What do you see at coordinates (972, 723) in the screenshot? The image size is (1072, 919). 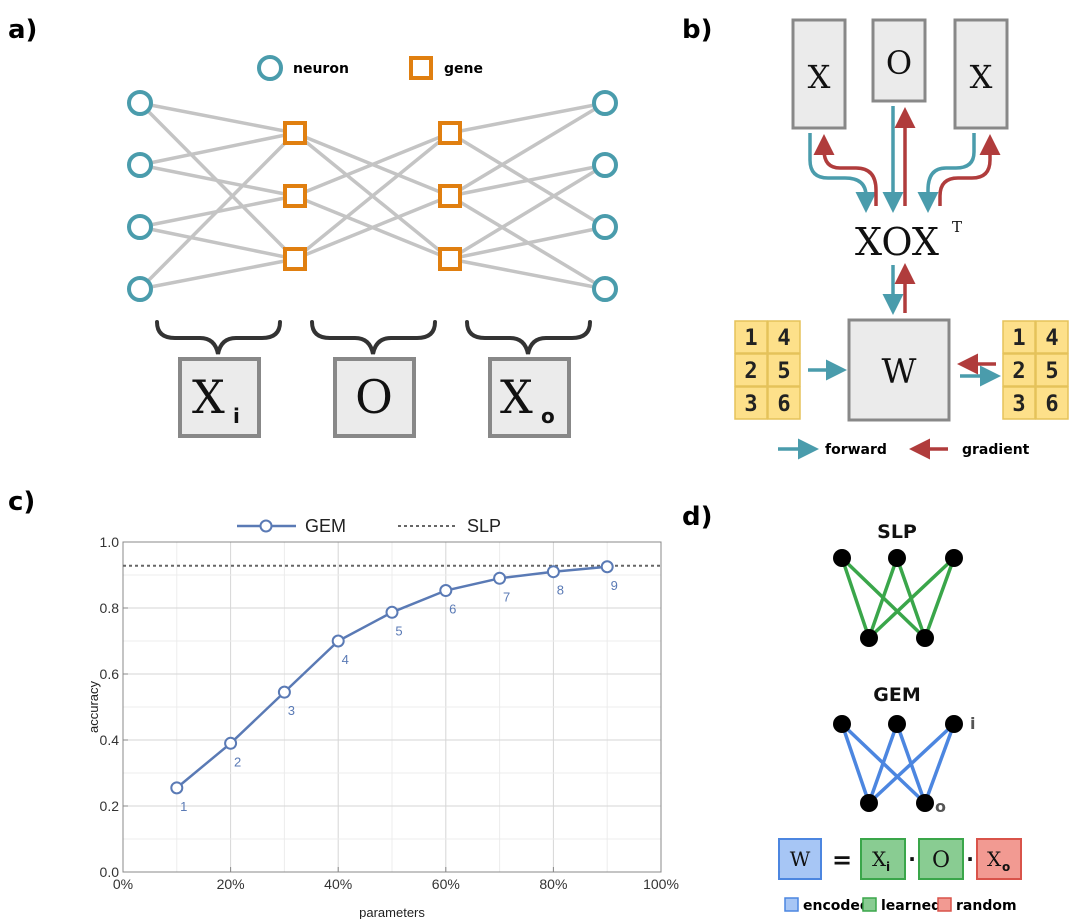 I see `input-node-label: i` at bounding box center [972, 723].